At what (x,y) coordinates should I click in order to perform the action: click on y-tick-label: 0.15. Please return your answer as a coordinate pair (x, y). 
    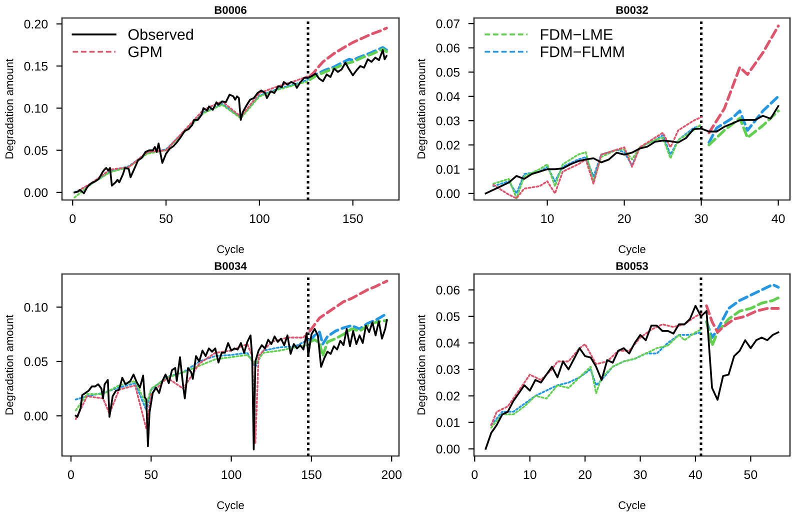
    Looking at the image, I should click on (36, 66).